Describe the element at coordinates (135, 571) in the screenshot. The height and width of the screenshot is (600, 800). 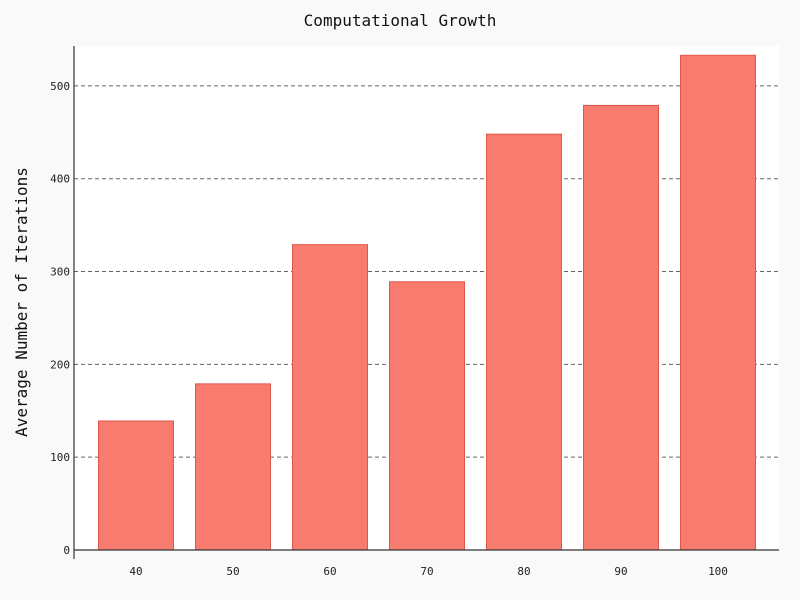
I see `x-tick-label: 40` at that location.